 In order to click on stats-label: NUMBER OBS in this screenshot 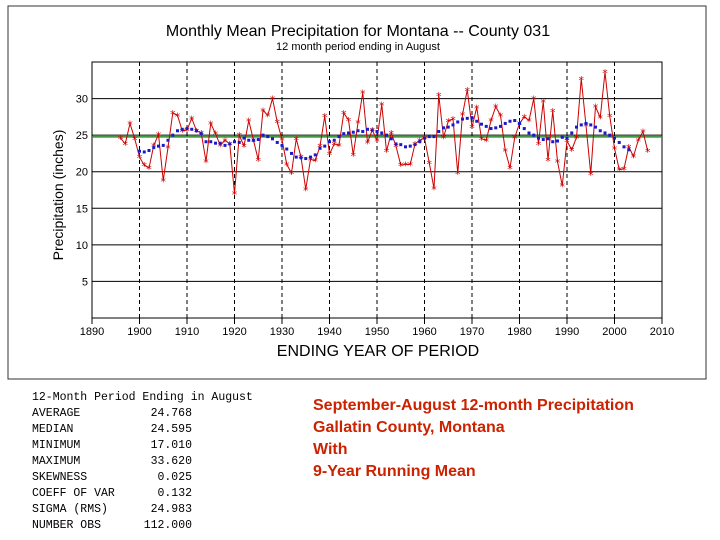, I will do `click(67, 525)`.